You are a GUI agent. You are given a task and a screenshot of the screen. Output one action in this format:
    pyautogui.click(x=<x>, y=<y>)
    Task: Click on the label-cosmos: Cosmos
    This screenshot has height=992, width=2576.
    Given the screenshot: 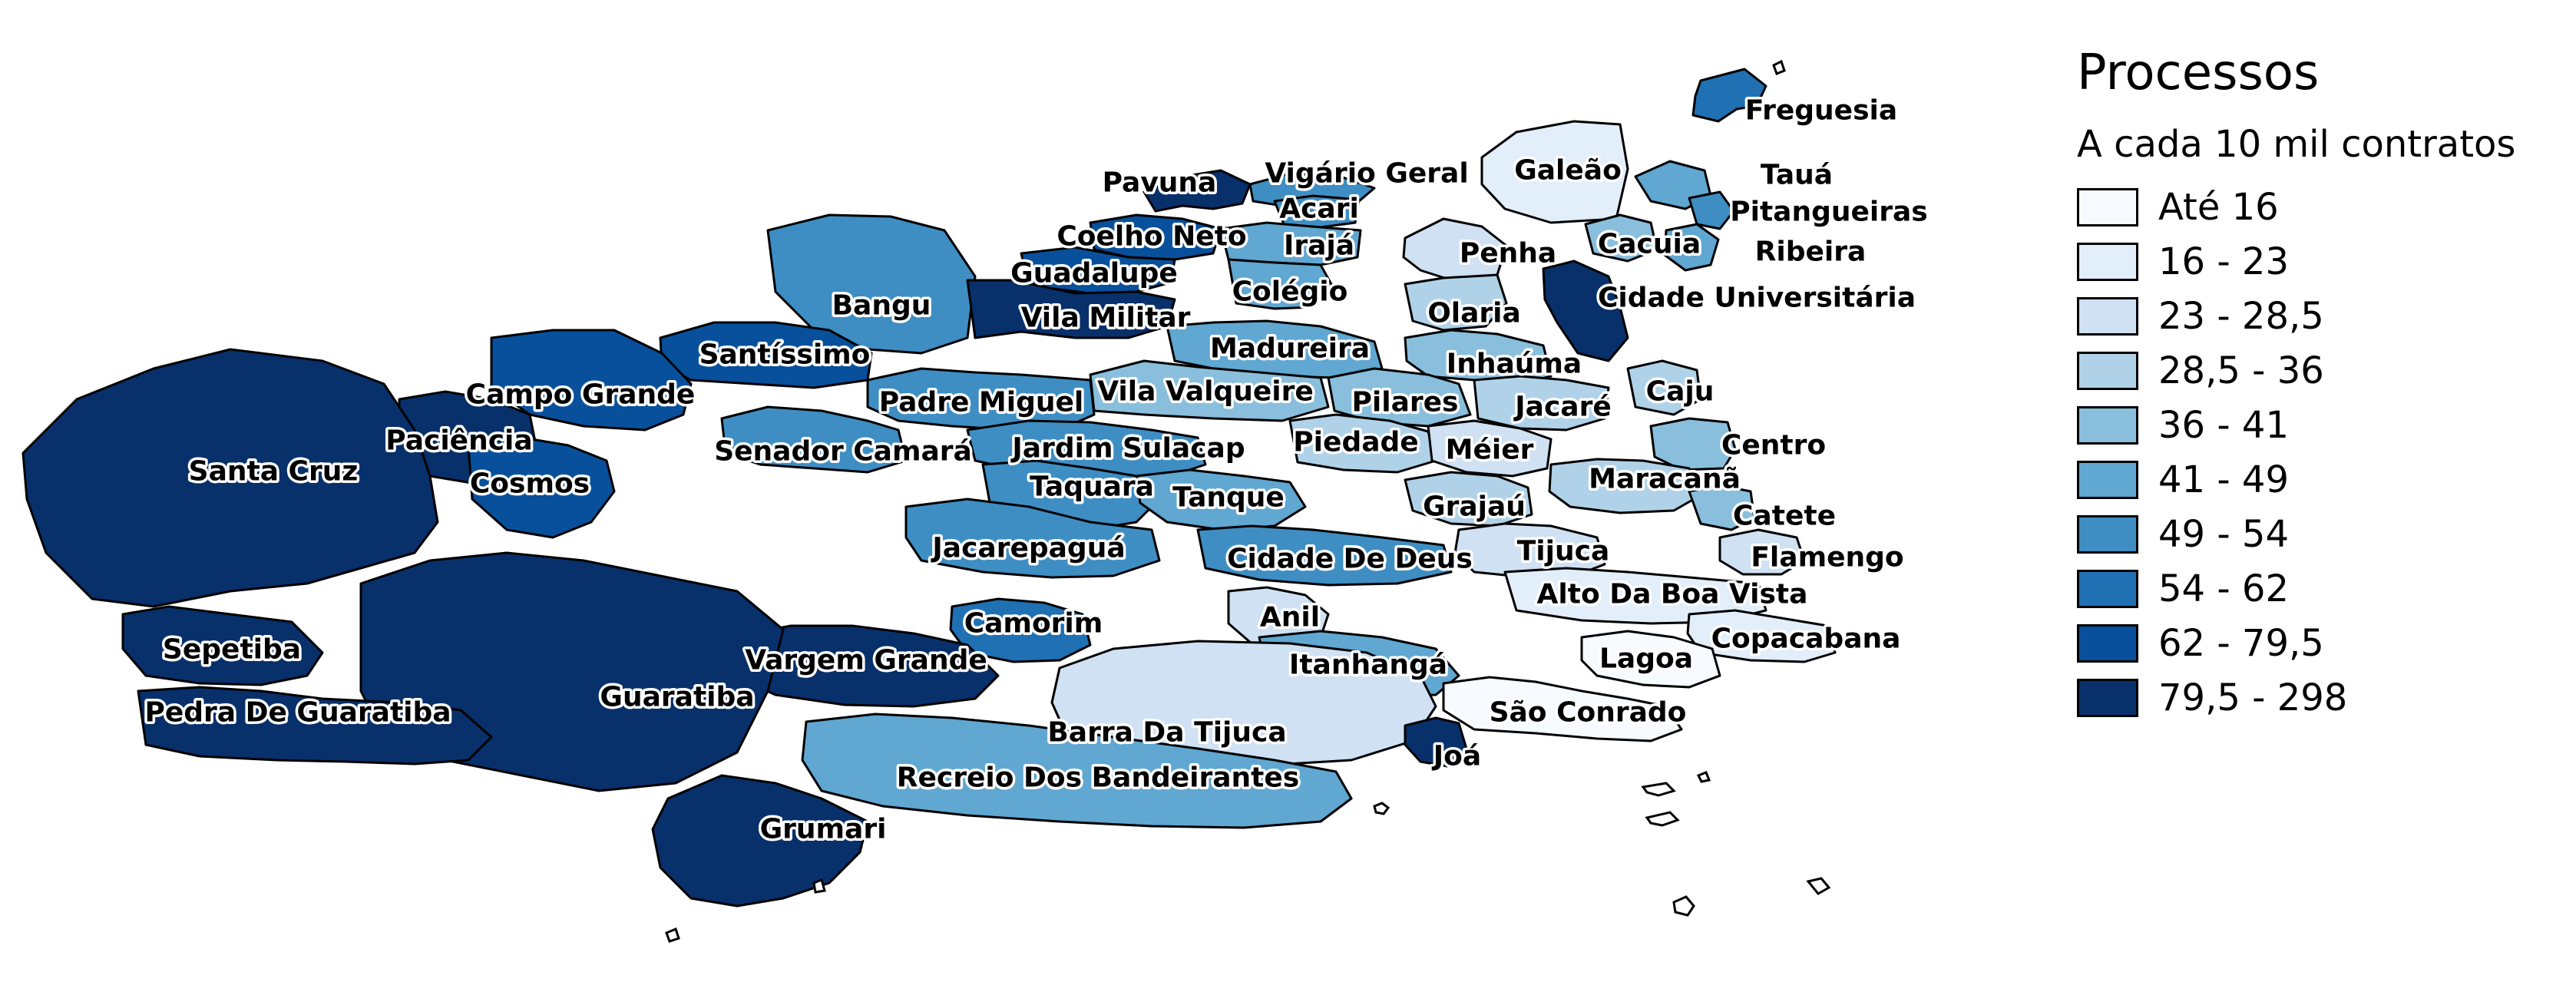 What is the action you would take?
    pyautogui.click(x=530, y=484)
    